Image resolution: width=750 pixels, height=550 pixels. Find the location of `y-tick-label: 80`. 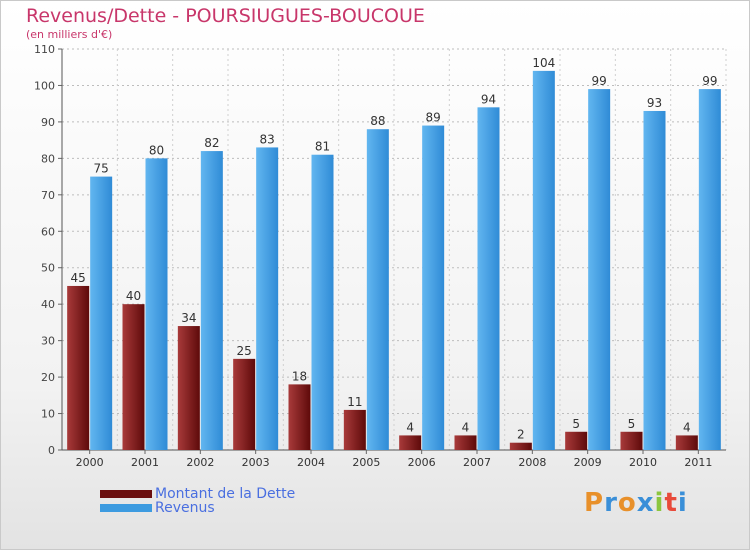

y-tick-label: 80 is located at coordinates (48, 158).